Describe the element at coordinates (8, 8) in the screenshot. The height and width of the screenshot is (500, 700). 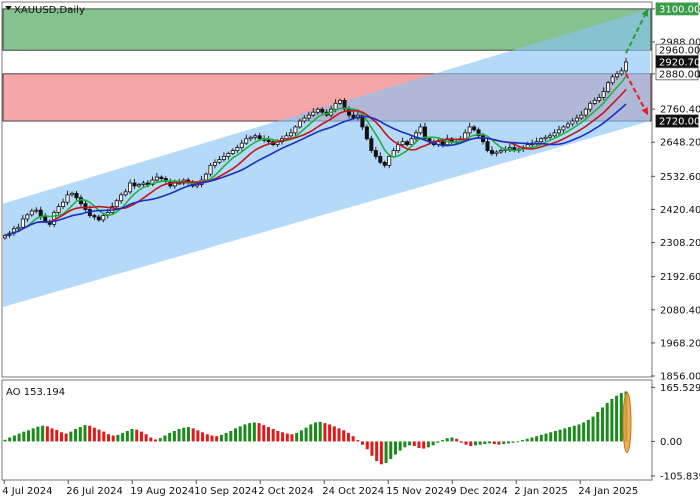
I see `dropdown-triangle-icon` at that location.